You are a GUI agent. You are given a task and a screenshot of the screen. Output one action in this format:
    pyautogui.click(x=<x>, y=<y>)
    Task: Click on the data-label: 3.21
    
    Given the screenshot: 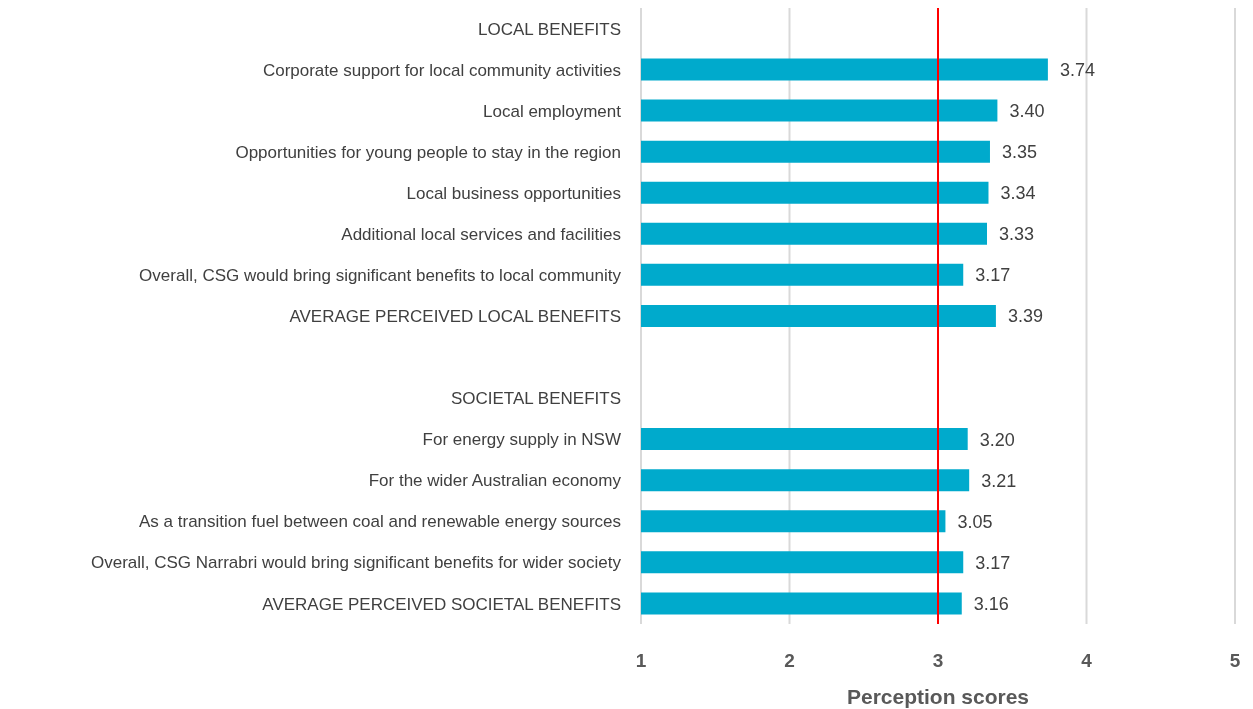 What is the action you would take?
    pyautogui.click(x=999, y=480)
    